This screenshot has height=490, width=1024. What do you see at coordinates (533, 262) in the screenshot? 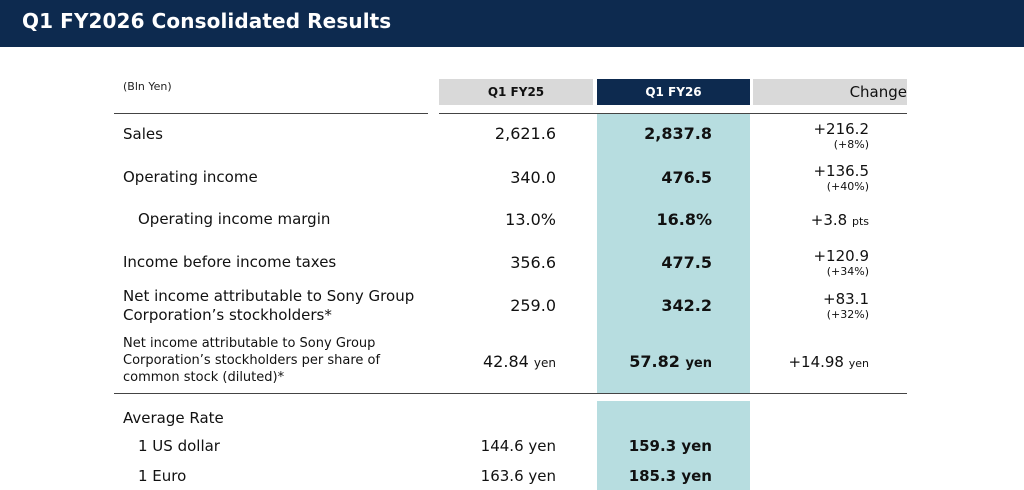
I see `income-before-taxes-fy25: 356.6` at bounding box center [533, 262].